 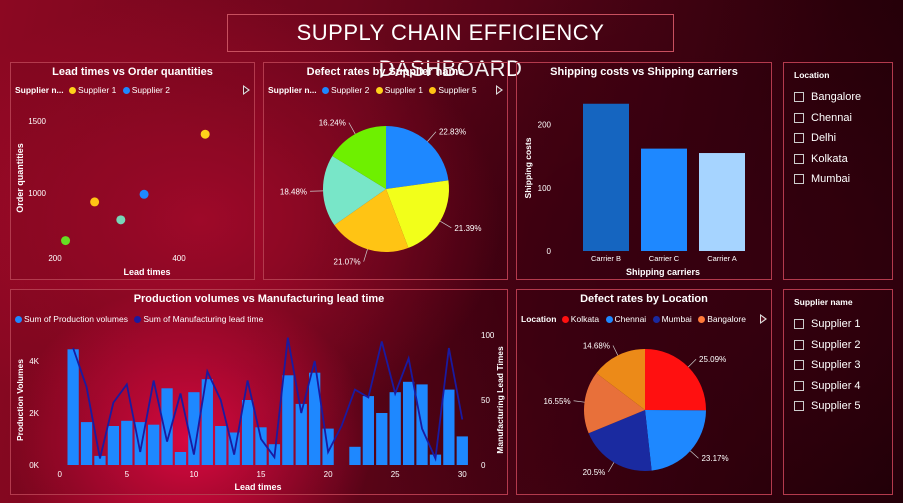 What do you see at coordinates (257, 487) in the screenshot?
I see `x-axis-title: Lead times` at bounding box center [257, 487].